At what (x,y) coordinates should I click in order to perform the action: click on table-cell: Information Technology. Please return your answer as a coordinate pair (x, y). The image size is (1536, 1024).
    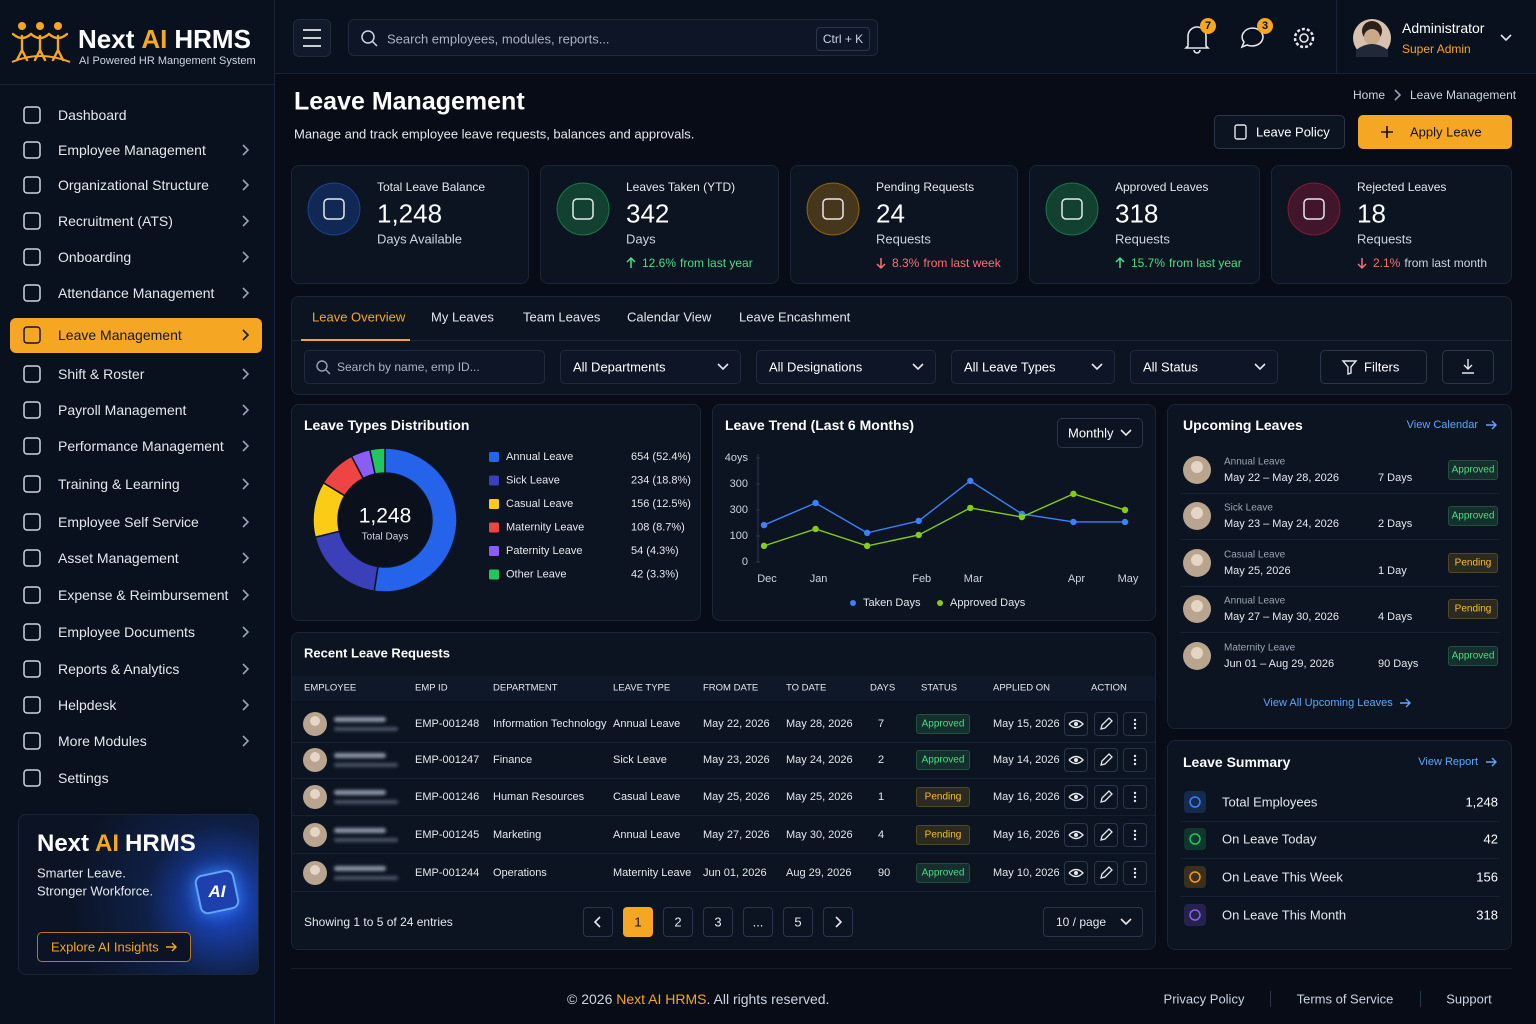
    Looking at the image, I should click on (550, 724).